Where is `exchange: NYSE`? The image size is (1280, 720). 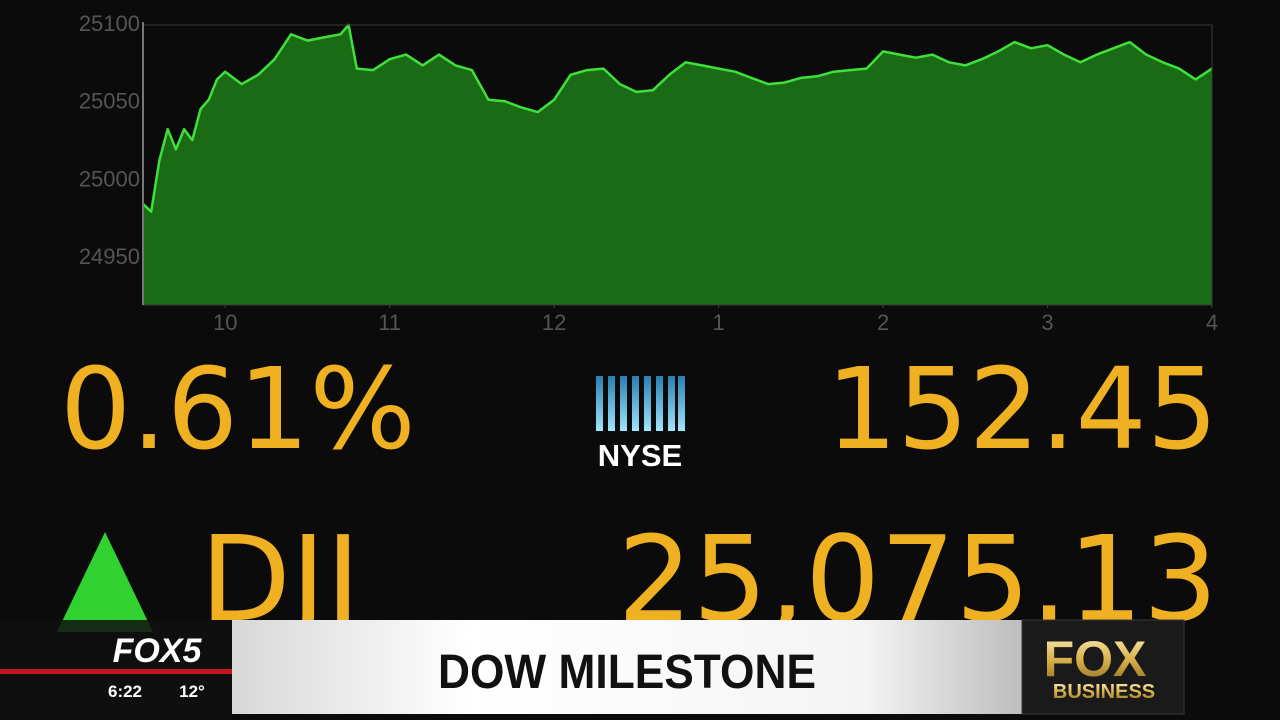
exchange: NYSE is located at coordinates (640, 455).